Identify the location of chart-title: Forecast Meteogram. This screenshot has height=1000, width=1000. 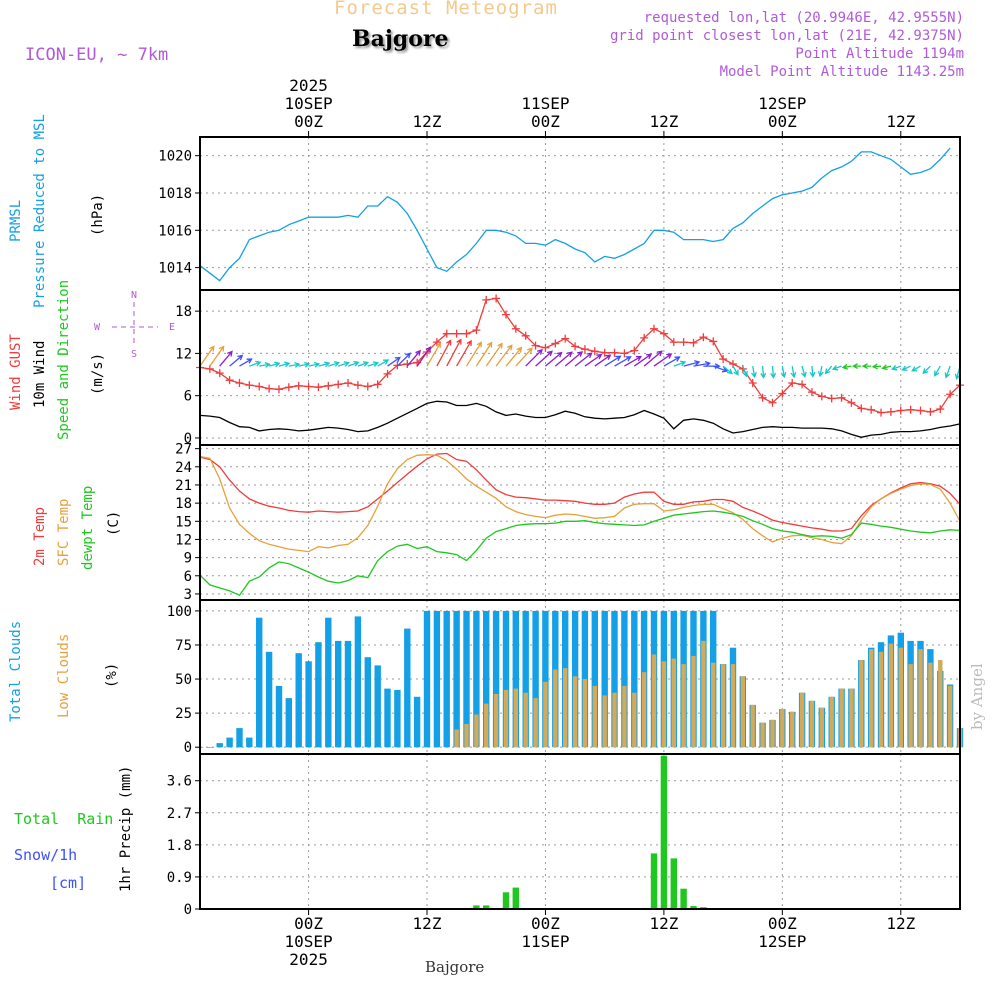
(446, 9).